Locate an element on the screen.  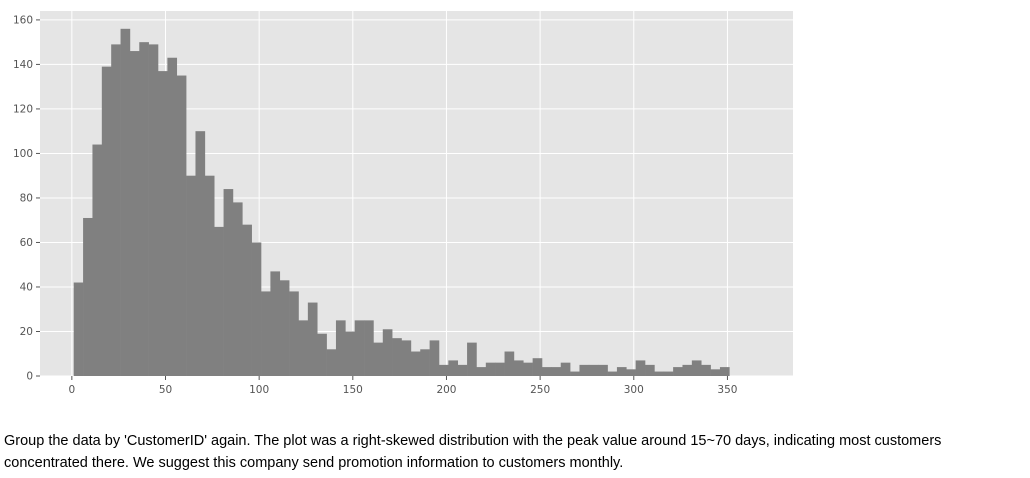
x-tick-label: 100 is located at coordinates (259, 390).